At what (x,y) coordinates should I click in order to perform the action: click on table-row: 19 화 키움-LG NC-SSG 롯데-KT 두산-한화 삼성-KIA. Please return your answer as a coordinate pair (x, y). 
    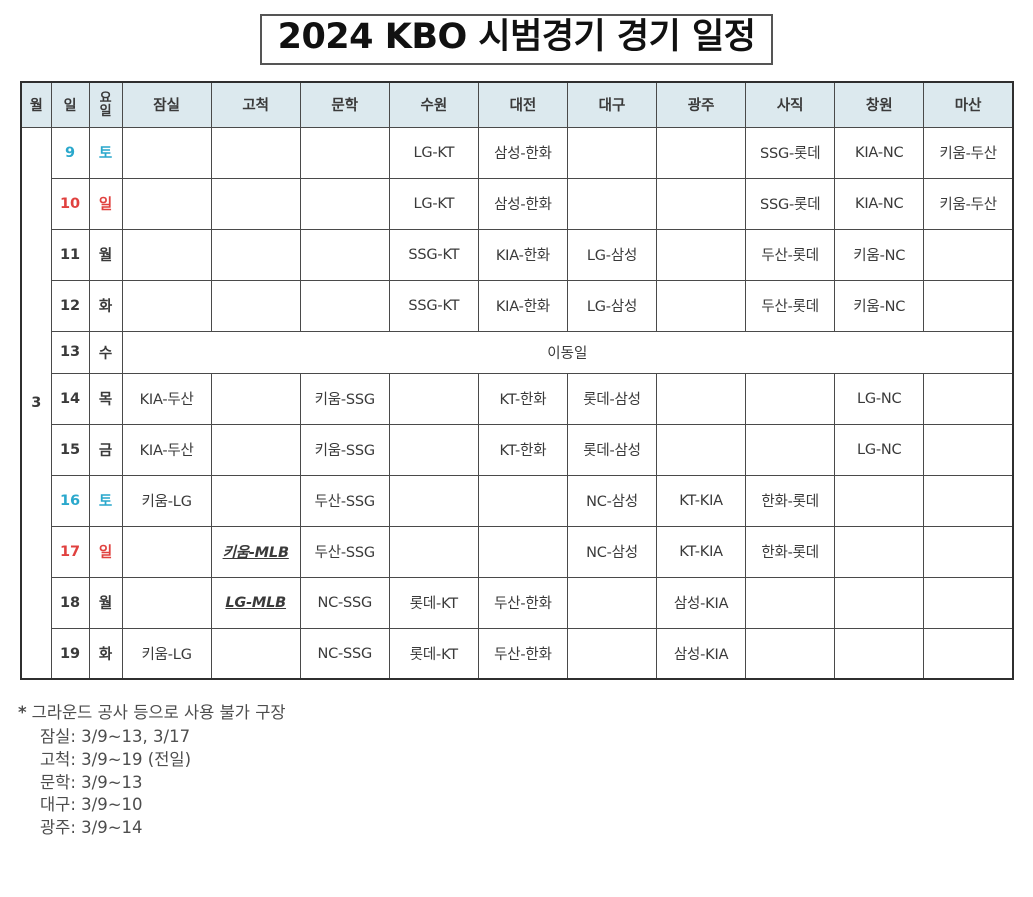
    Looking at the image, I should click on (517, 653).